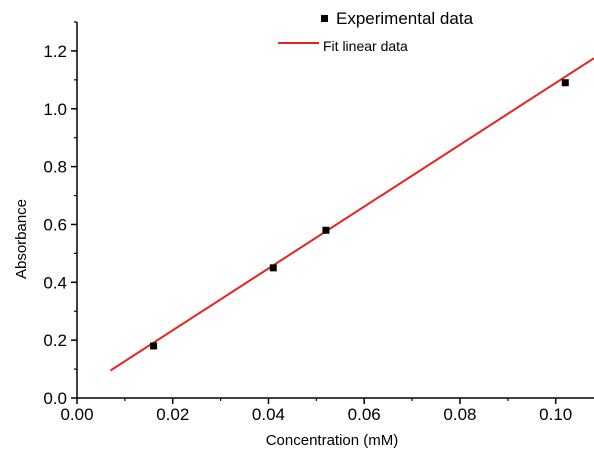 This screenshot has width=594, height=450. Describe the element at coordinates (172, 414) in the screenshot. I see `x-tick-label: 0.02` at that location.